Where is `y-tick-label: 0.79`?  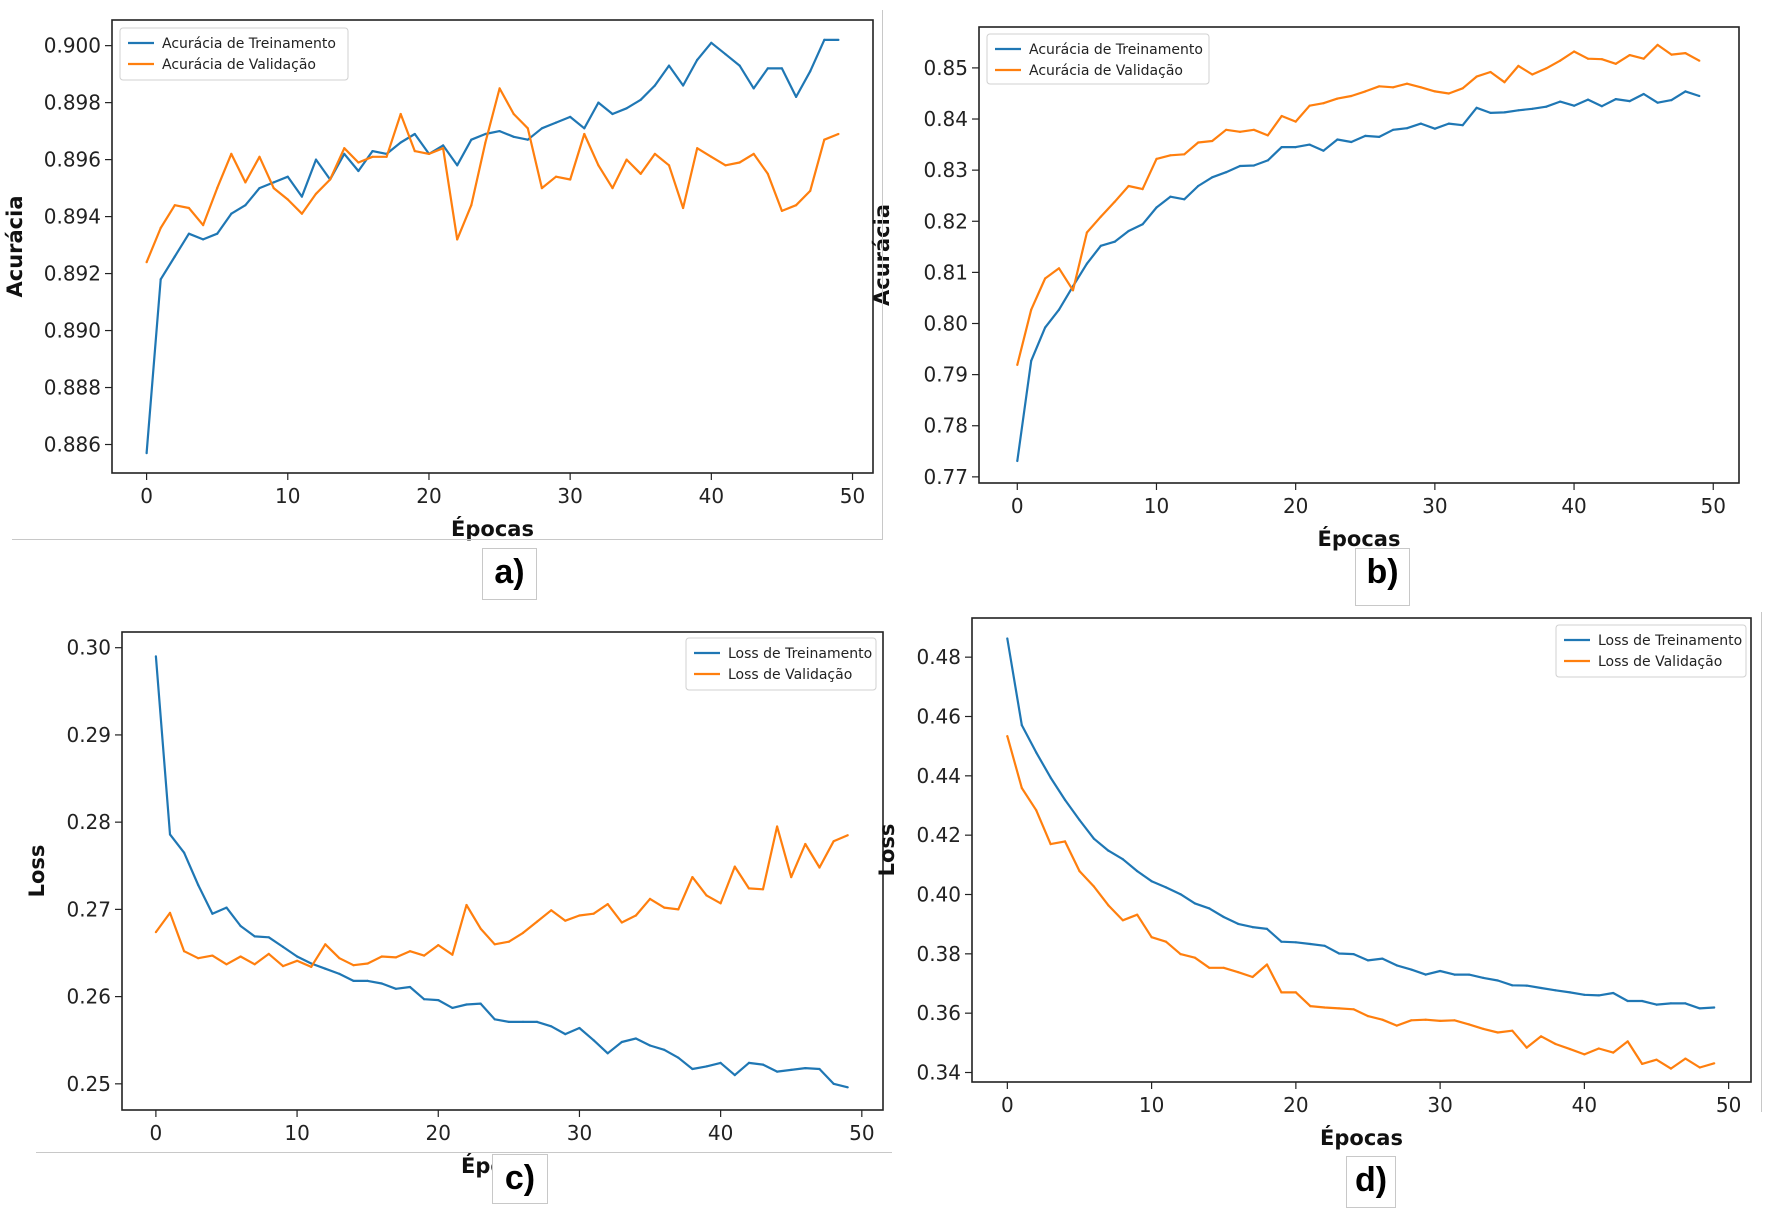
y-tick-label: 0.79 is located at coordinates (945, 375).